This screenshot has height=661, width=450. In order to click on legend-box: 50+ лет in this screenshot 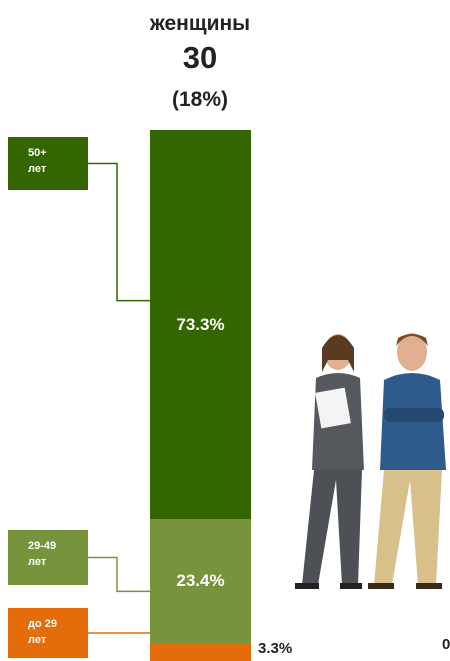, I will do `click(48, 163)`.